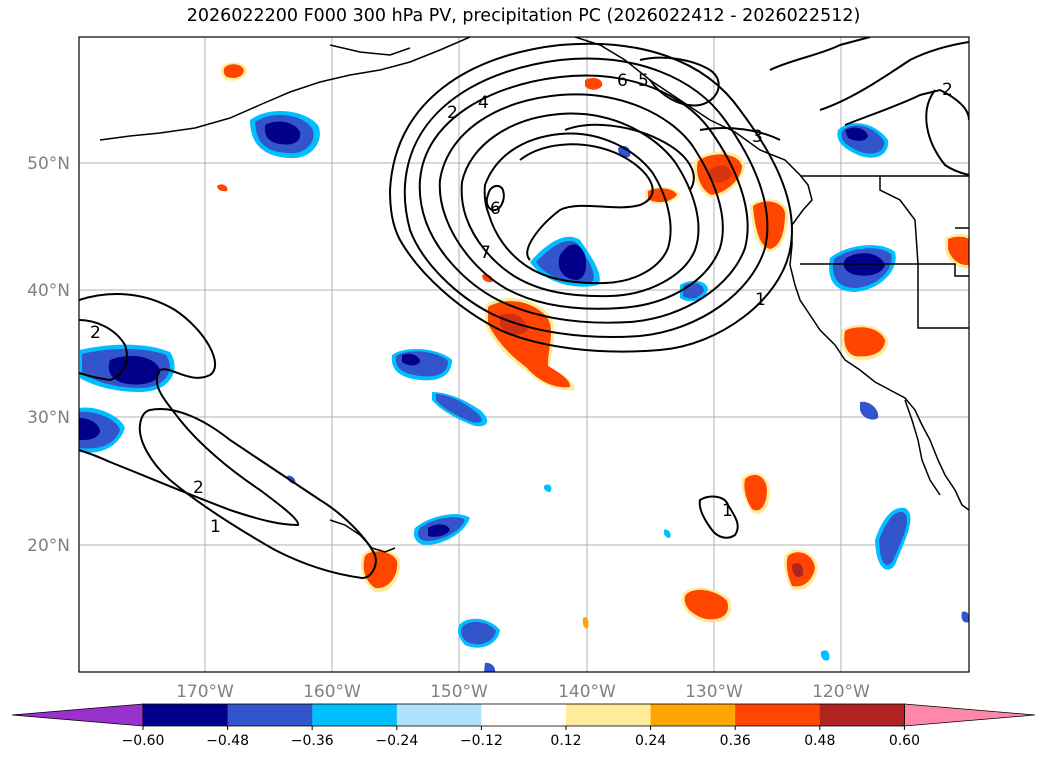 The width and height of the screenshot is (1047, 765). Describe the element at coordinates (714, 692) in the screenshot. I see `lon-label-130w: 130°W` at that location.